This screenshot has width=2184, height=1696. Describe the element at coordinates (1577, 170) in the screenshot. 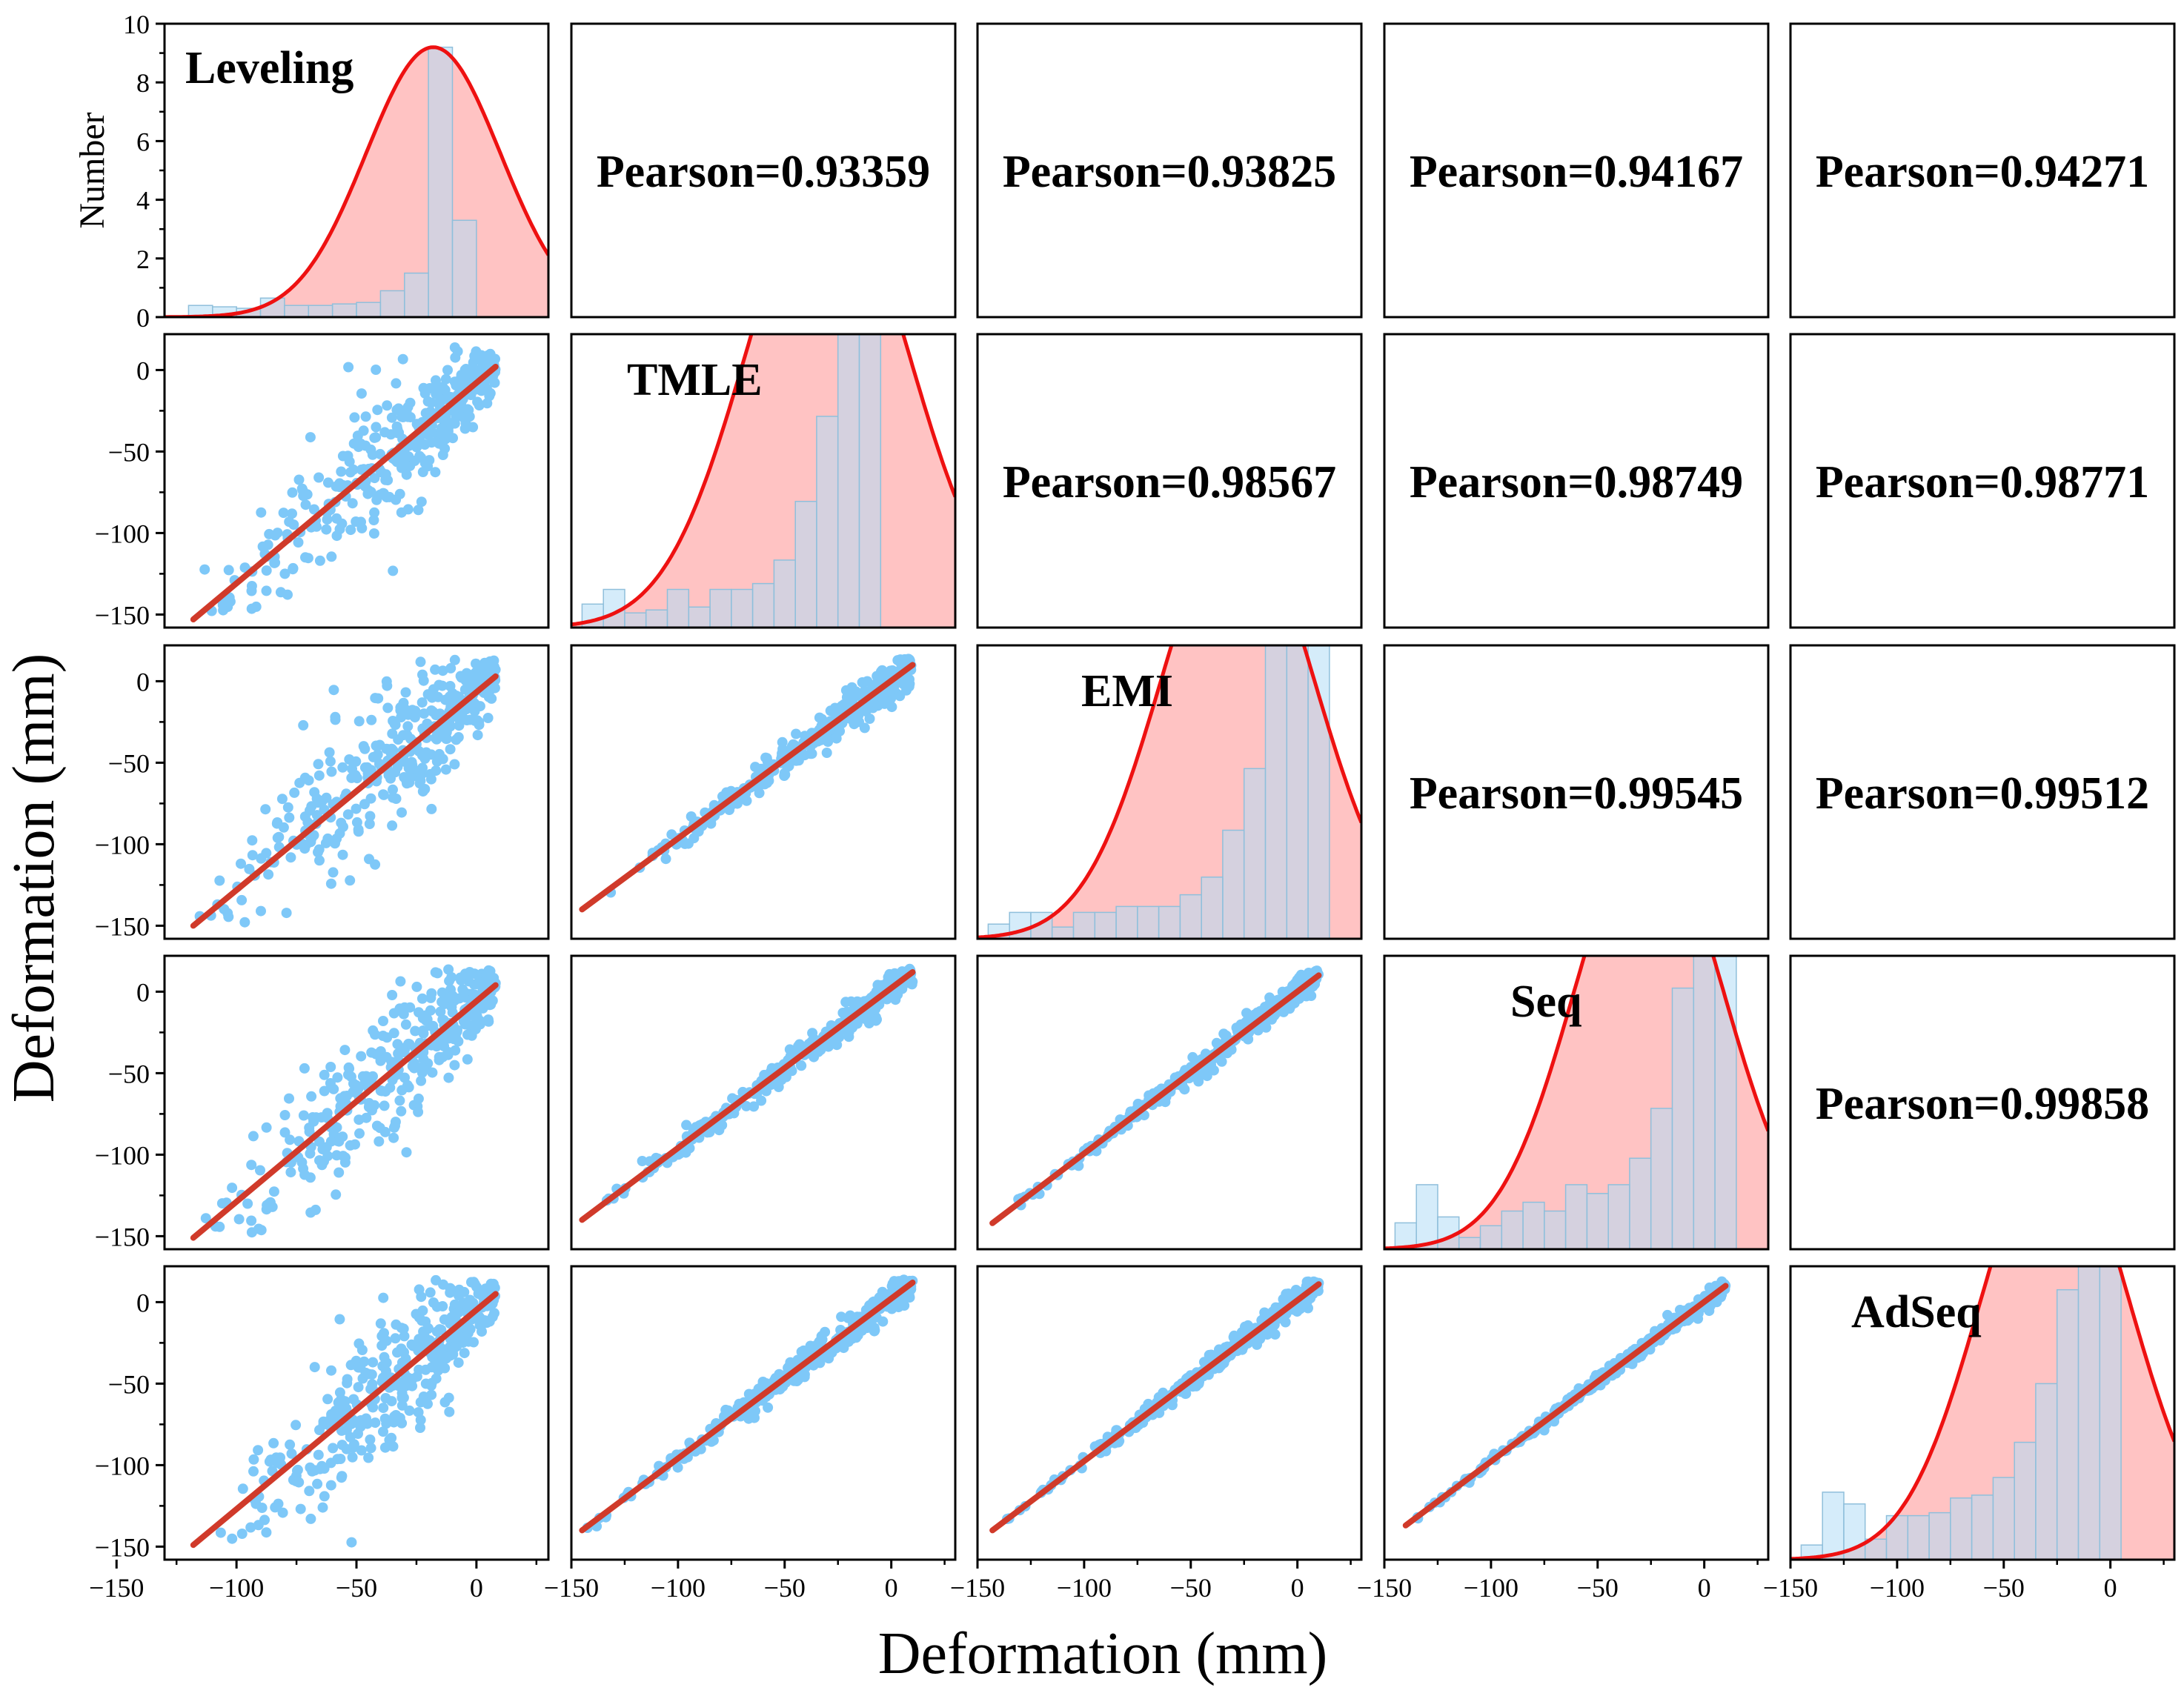

I see `panel-r0-c3: Pearson=0.94167` at that location.